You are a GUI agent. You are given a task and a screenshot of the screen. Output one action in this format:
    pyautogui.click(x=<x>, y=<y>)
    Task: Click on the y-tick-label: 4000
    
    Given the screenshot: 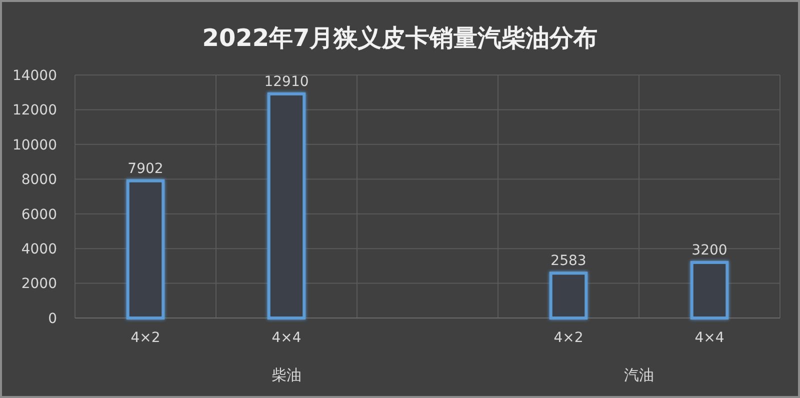 What is the action you would take?
    pyautogui.click(x=39, y=249)
    